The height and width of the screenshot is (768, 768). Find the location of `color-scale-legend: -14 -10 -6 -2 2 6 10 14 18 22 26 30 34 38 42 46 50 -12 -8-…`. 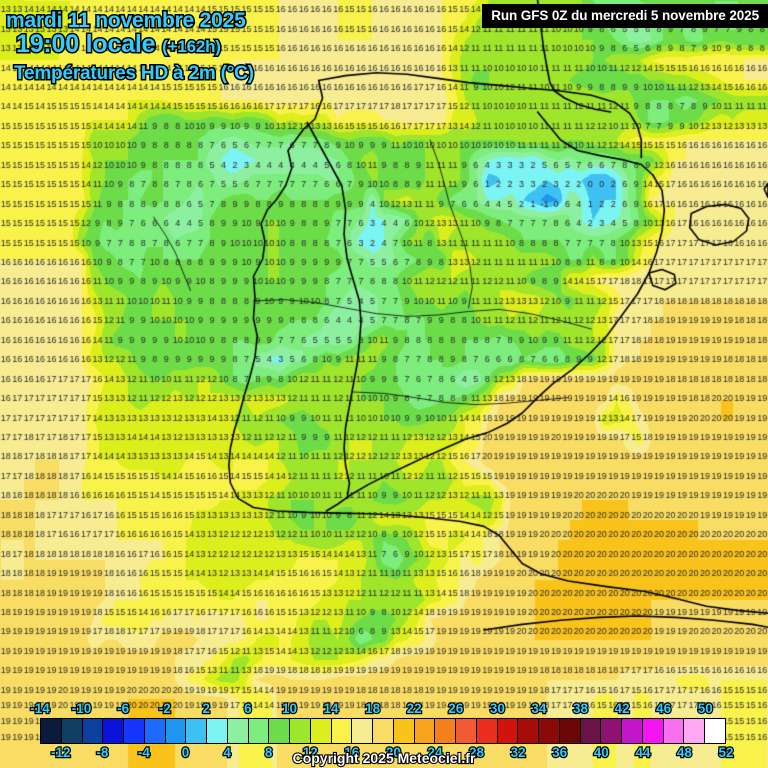

color-scale-legend: -14 -10 -6 -2 2 6 10 14 18 22 26 30 34 38 42 46 50 -12 -8-… is located at coordinates (384, 734).